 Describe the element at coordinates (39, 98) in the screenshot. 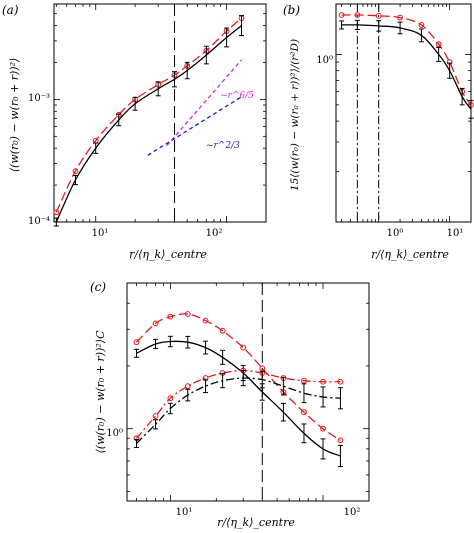

I see `panel-a-ytick-label: 10⁻³` at that location.